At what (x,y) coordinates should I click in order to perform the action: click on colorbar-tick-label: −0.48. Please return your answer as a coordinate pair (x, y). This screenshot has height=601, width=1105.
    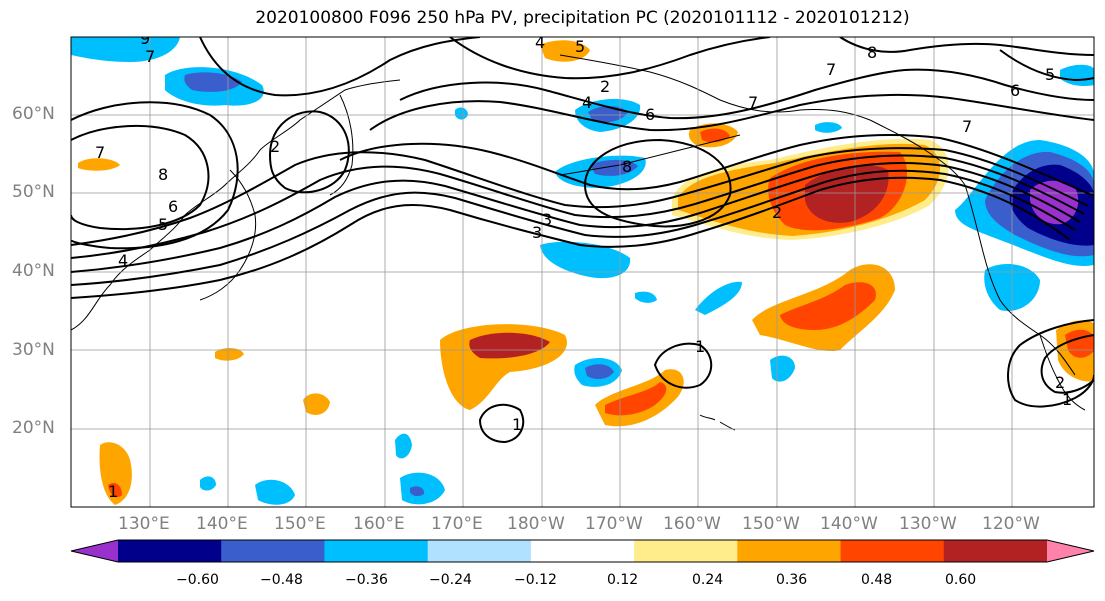
    Looking at the image, I should click on (281, 580).